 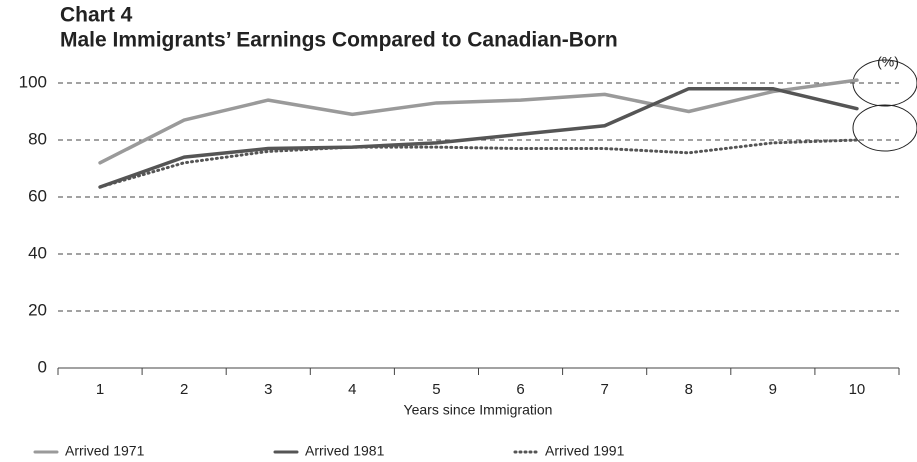 I want to click on y-tick-label: 100, so click(x=33, y=81).